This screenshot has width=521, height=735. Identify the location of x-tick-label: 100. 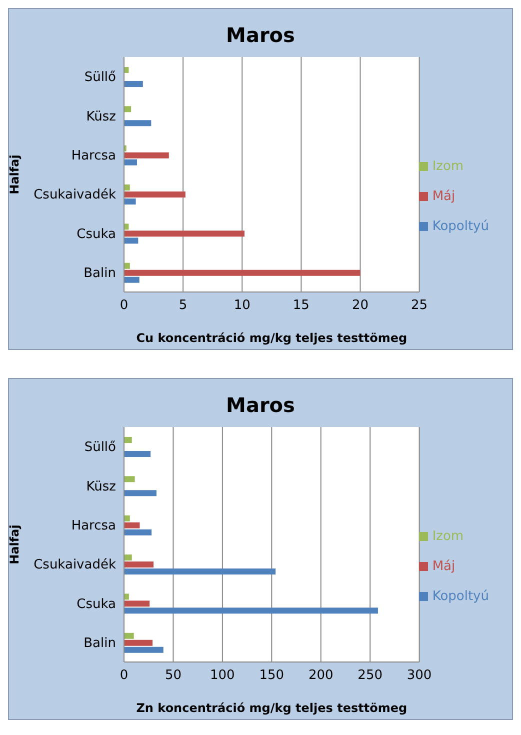
(222, 676).